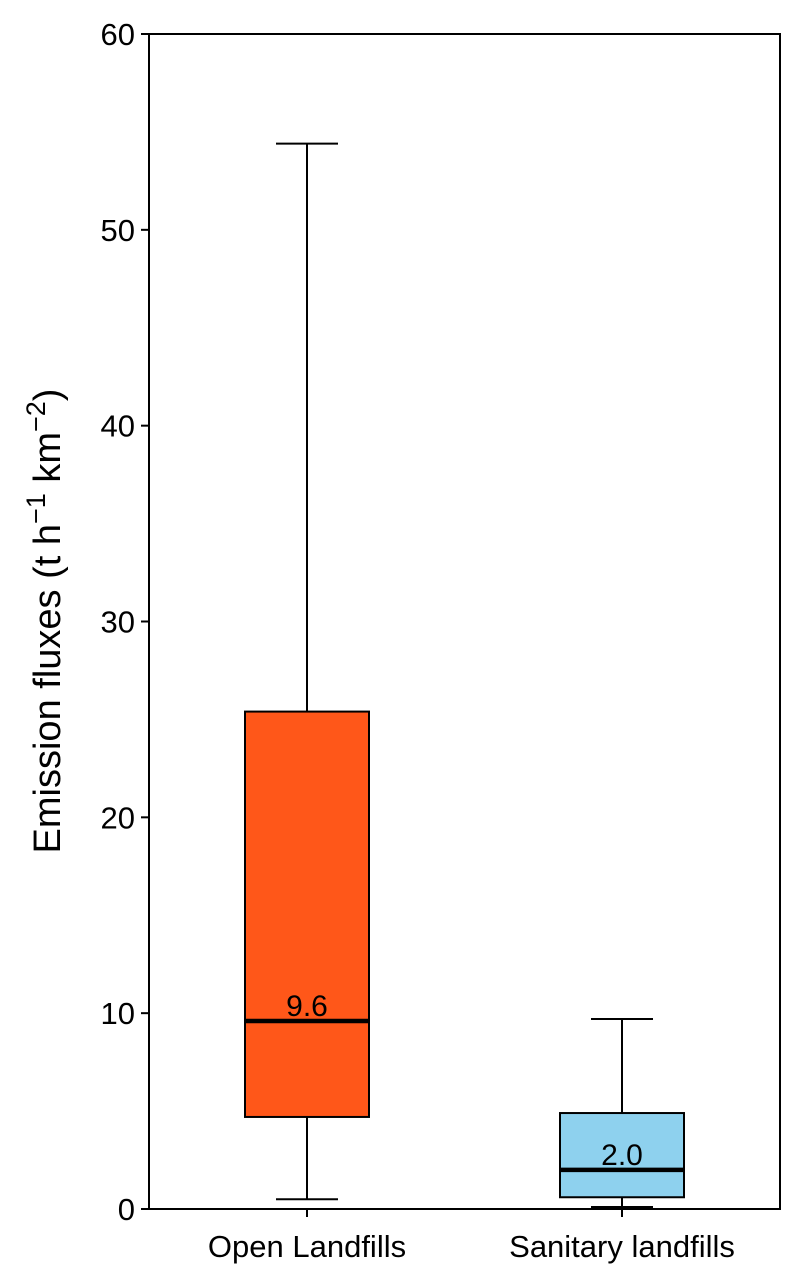 The height and width of the screenshot is (1286, 800). I want to click on y-axis-title: Emission fluxes (t h−1 km−2), so click(45, 621).